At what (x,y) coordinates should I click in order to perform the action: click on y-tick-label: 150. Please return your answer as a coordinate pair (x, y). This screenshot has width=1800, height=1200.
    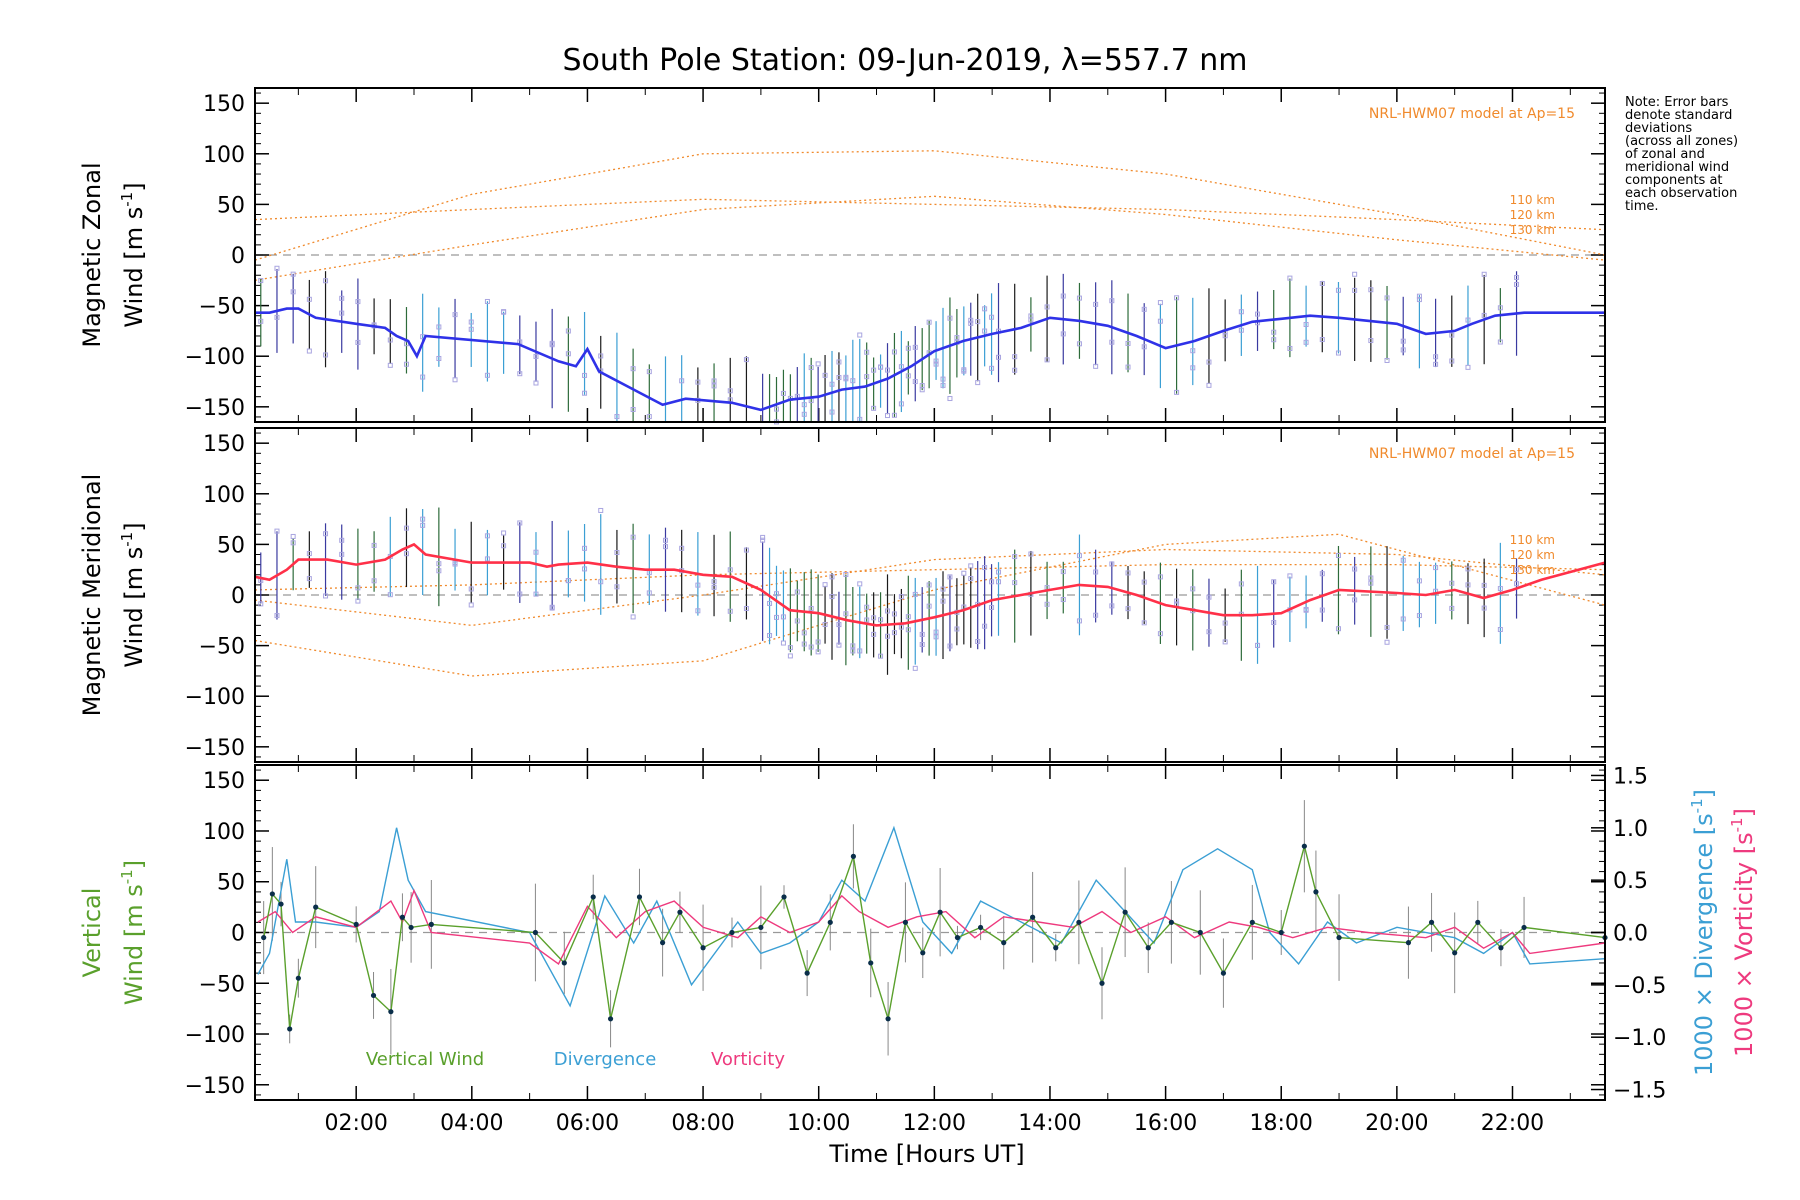
    Looking at the image, I should click on (224, 444).